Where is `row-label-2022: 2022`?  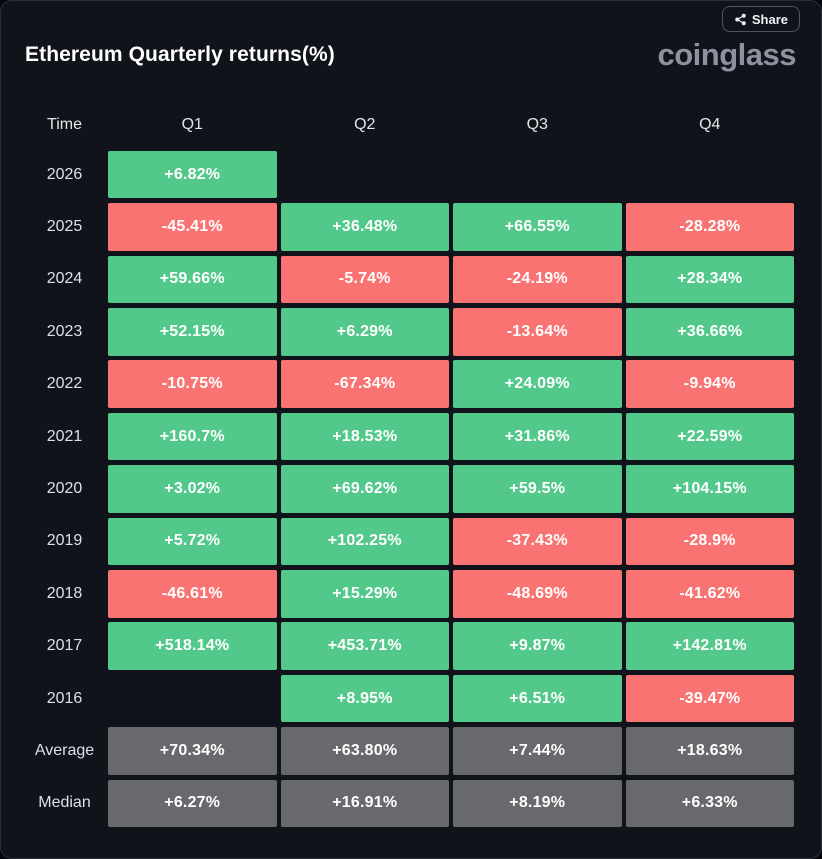 row-label-2022: 2022 is located at coordinates (64, 384).